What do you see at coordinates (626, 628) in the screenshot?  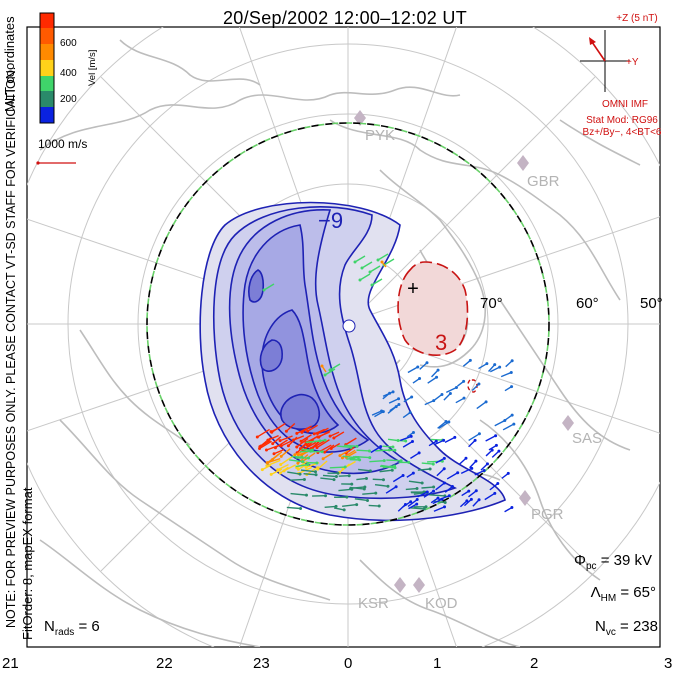 I see `stat-n-vc: Nvc = 238` at bounding box center [626, 628].